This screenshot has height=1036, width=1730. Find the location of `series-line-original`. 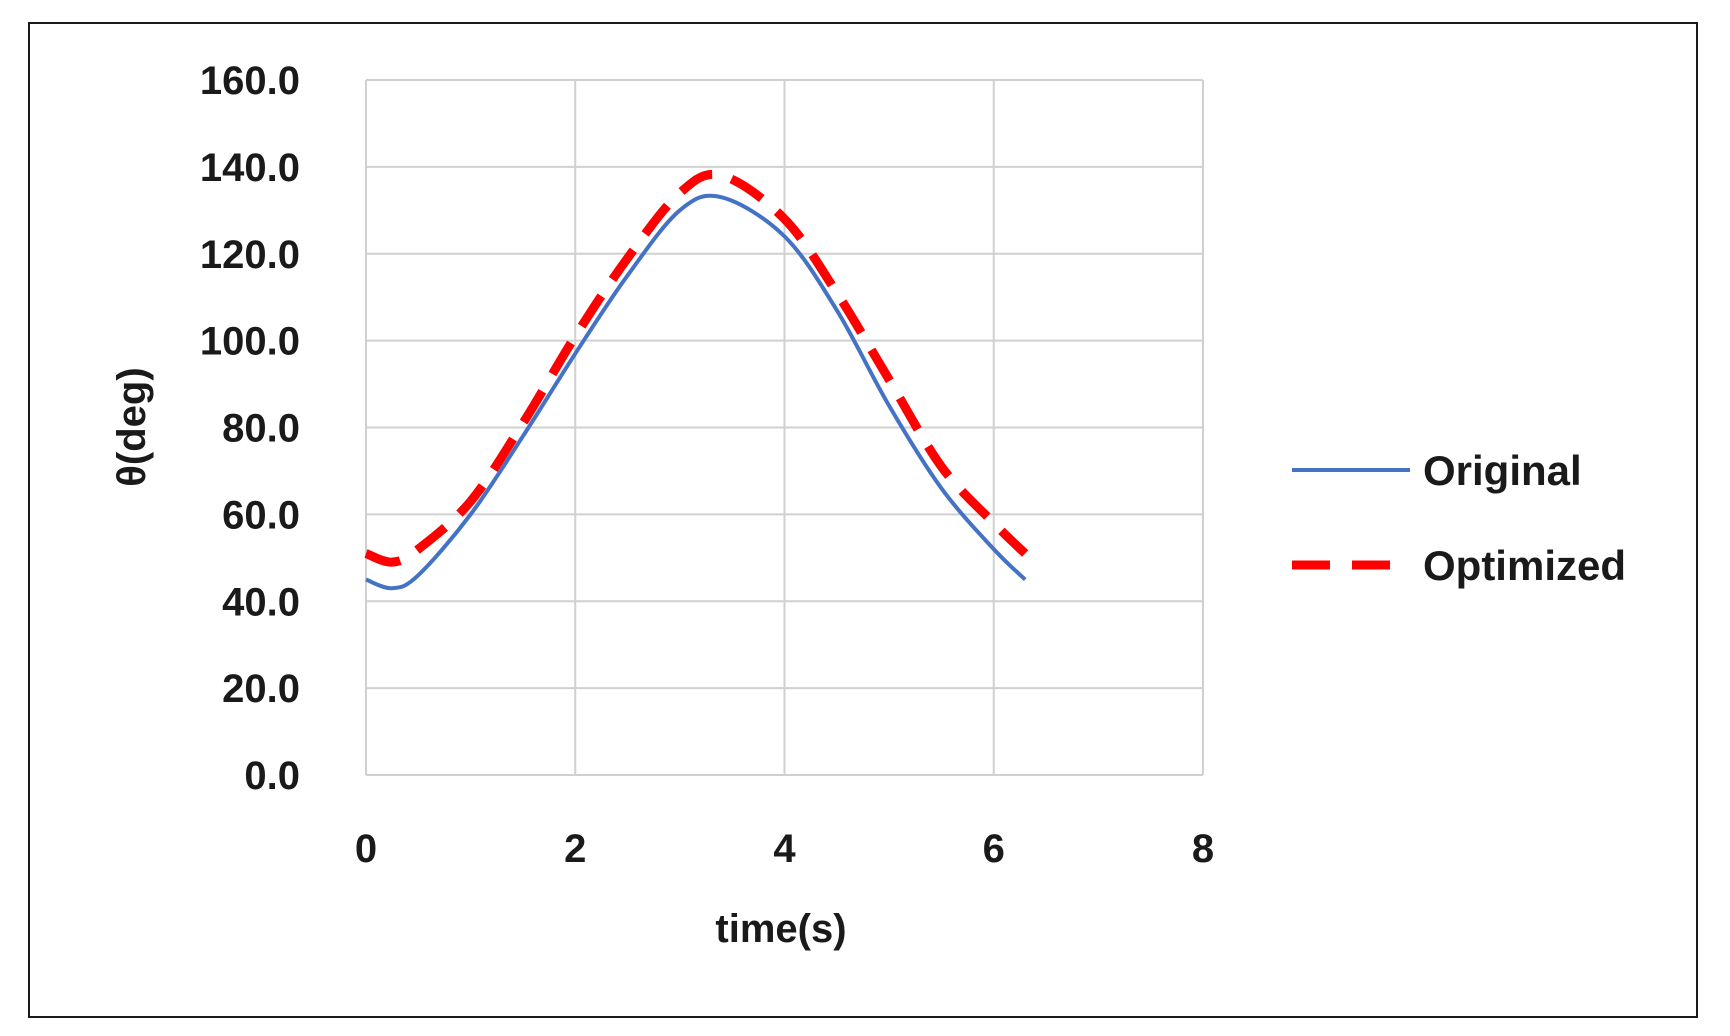

series-line-original is located at coordinates (696, 392).